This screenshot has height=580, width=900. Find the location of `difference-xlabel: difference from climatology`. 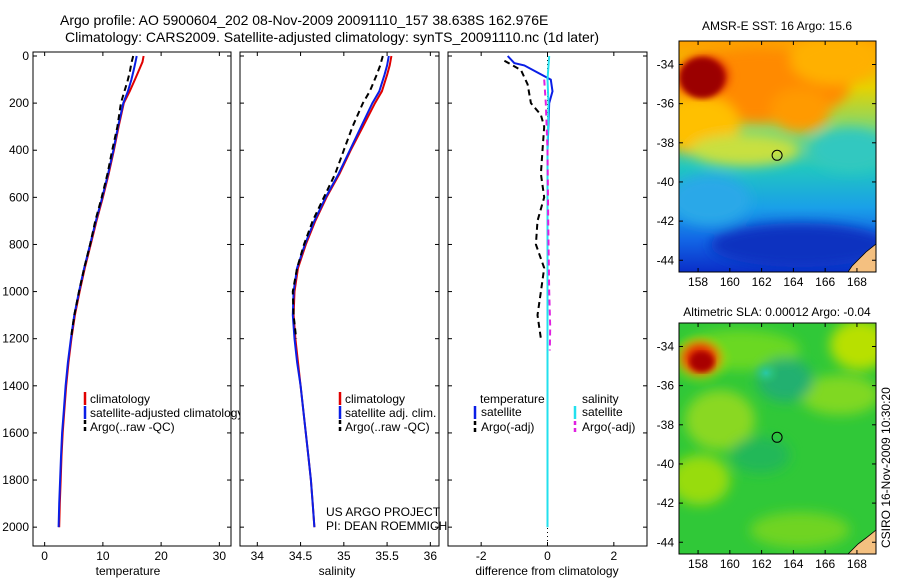

difference-xlabel: difference from climatology is located at coordinates (546, 571).